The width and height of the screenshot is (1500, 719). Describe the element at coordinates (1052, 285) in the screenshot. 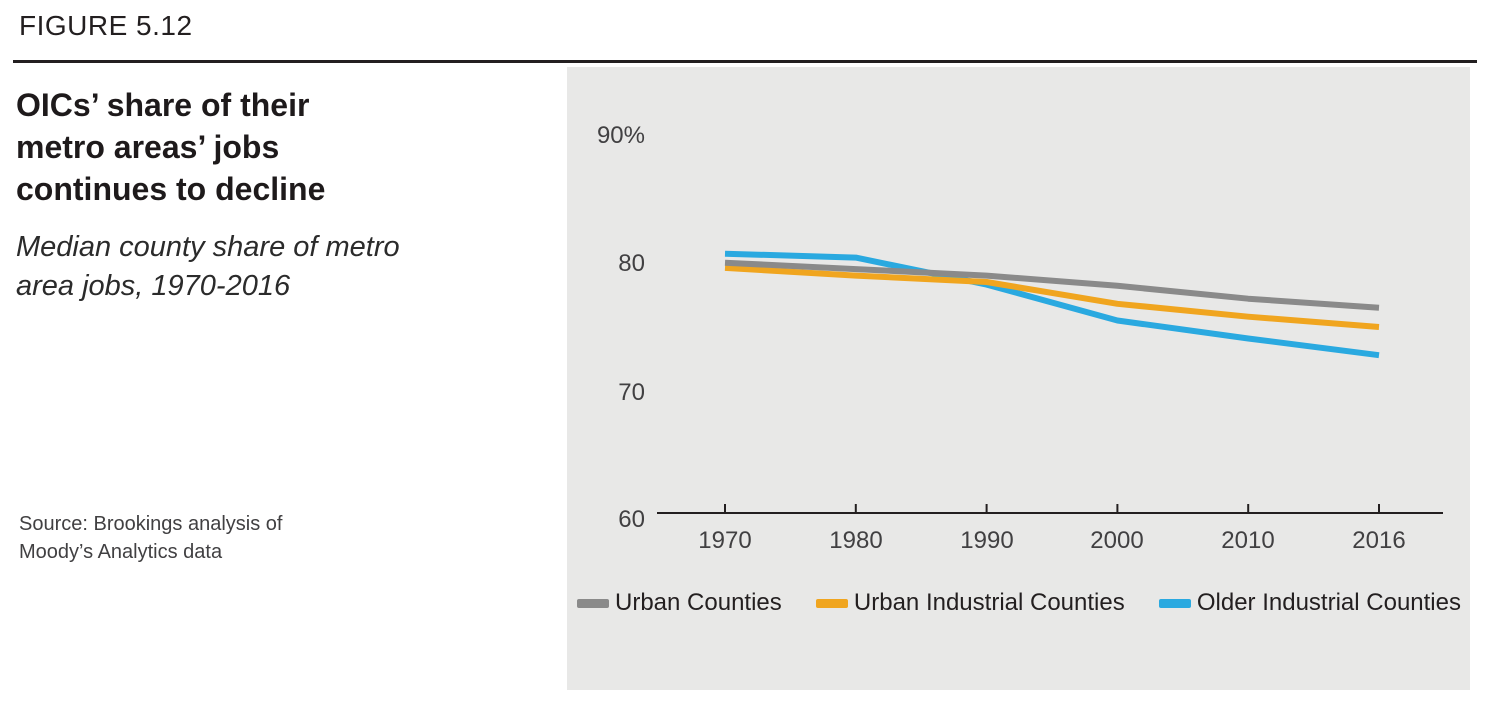

I see `series-line-urban-counties` at that location.